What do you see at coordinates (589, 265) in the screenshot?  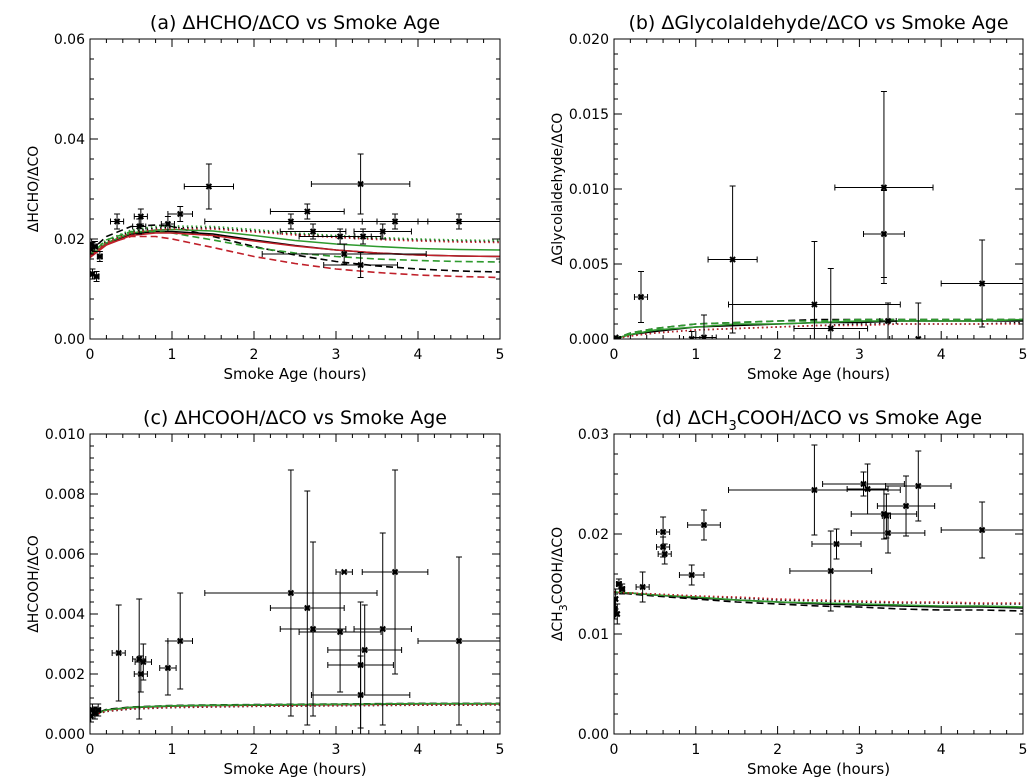 I see `y-tick-label: 0.005` at bounding box center [589, 265].